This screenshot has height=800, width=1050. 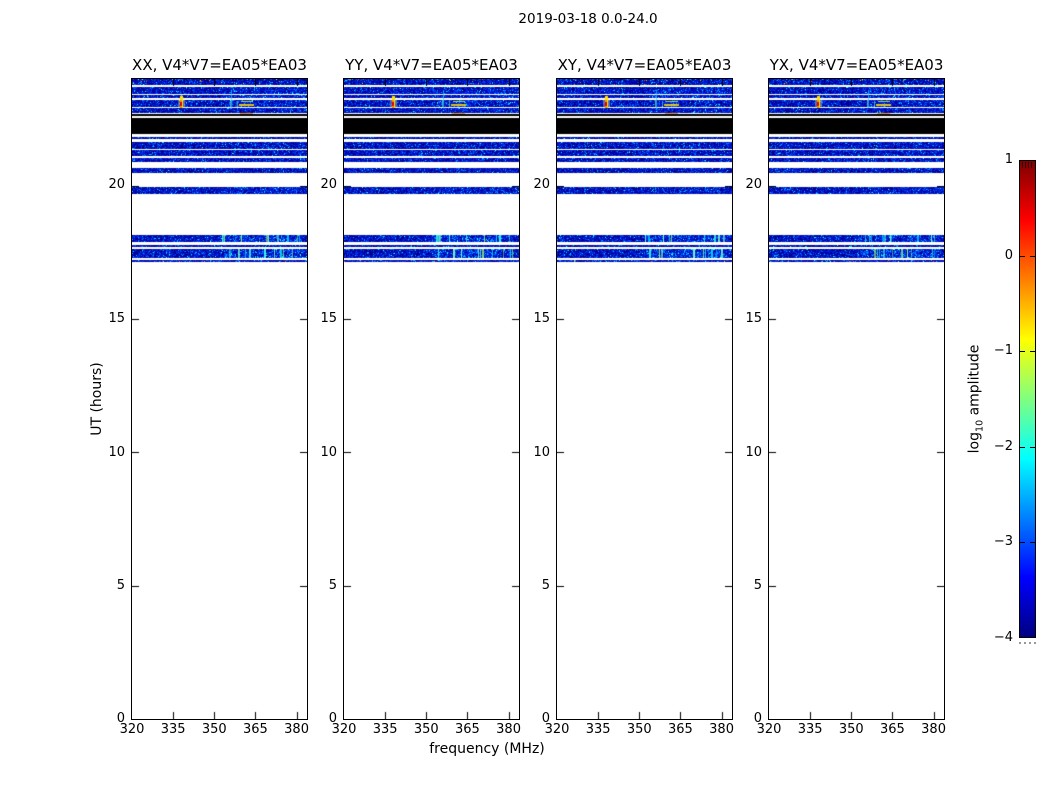 I want to click on colorbar-tick-label: −4, so click(x=1003, y=637).